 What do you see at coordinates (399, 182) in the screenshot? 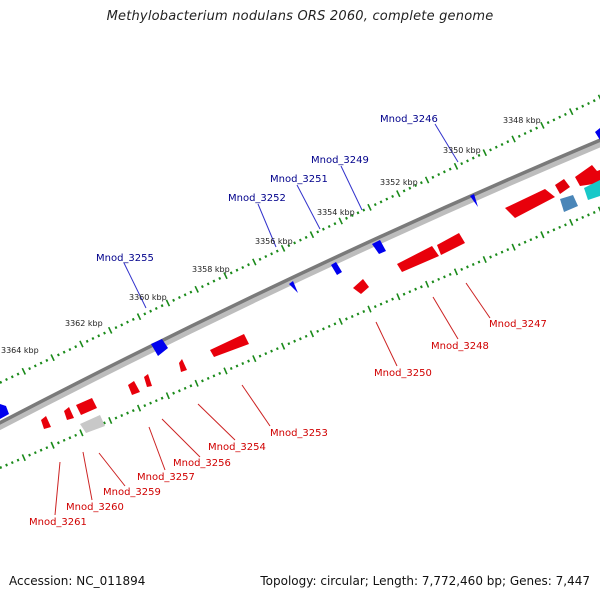
I see `scale-label: 3352 kbp` at bounding box center [399, 182].